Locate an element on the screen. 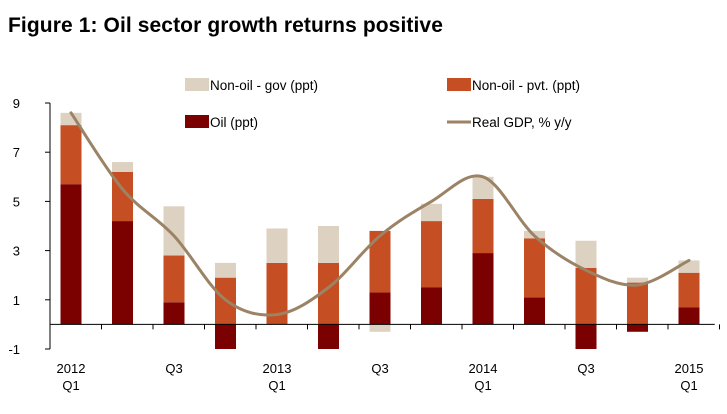  legend-item-oil: Oil (ppt) is located at coordinates (221, 122).